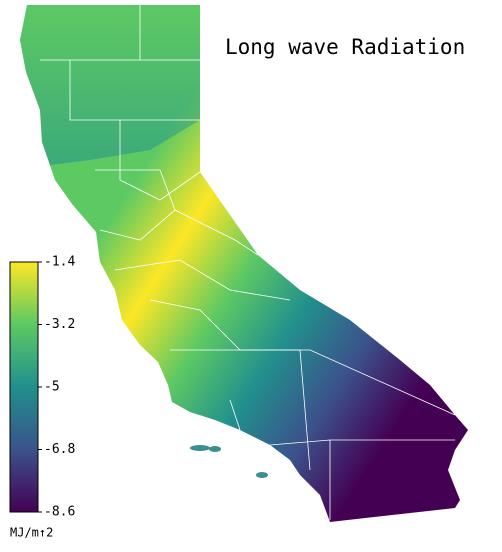 This screenshot has width=502, height=552. I want to click on colorbar-tick-label: -8.6, so click(59, 512).